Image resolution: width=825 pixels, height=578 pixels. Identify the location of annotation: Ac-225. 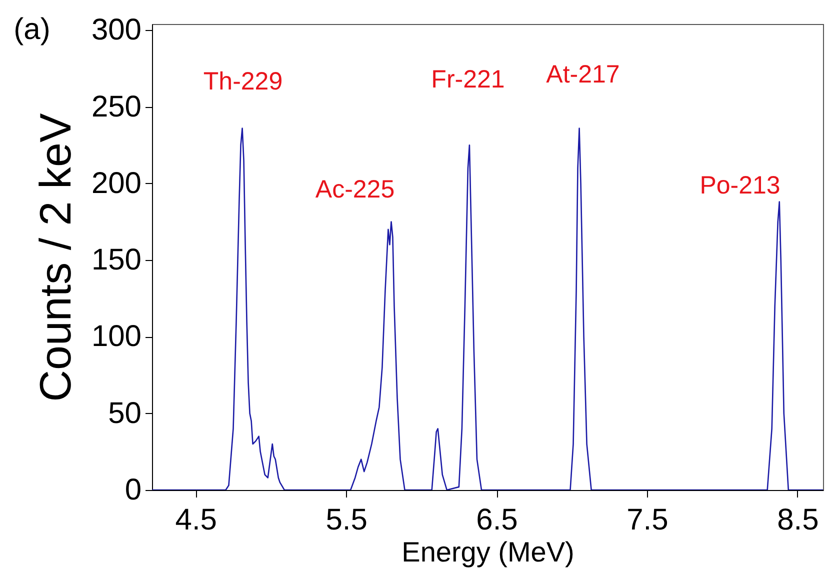
(355, 190).